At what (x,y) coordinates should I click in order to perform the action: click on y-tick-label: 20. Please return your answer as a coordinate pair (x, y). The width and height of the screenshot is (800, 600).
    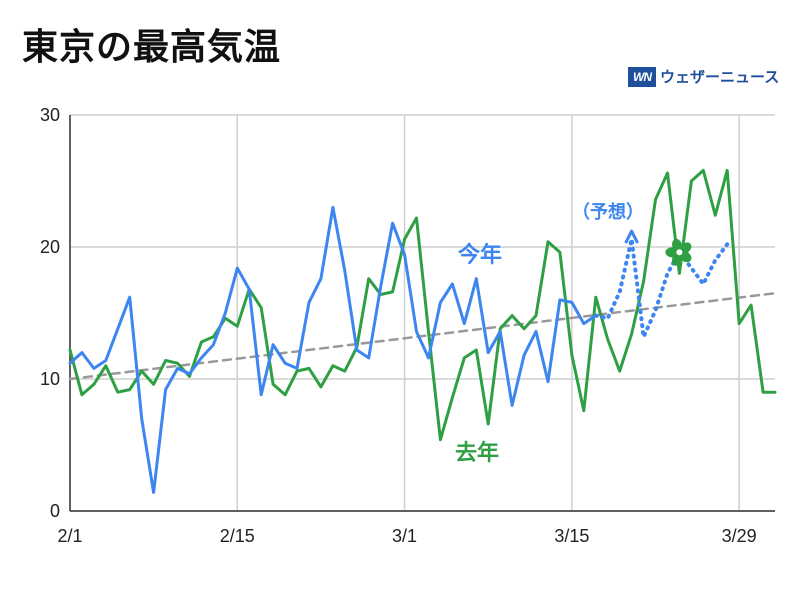
    Looking at the image, I should click on (50, 247).